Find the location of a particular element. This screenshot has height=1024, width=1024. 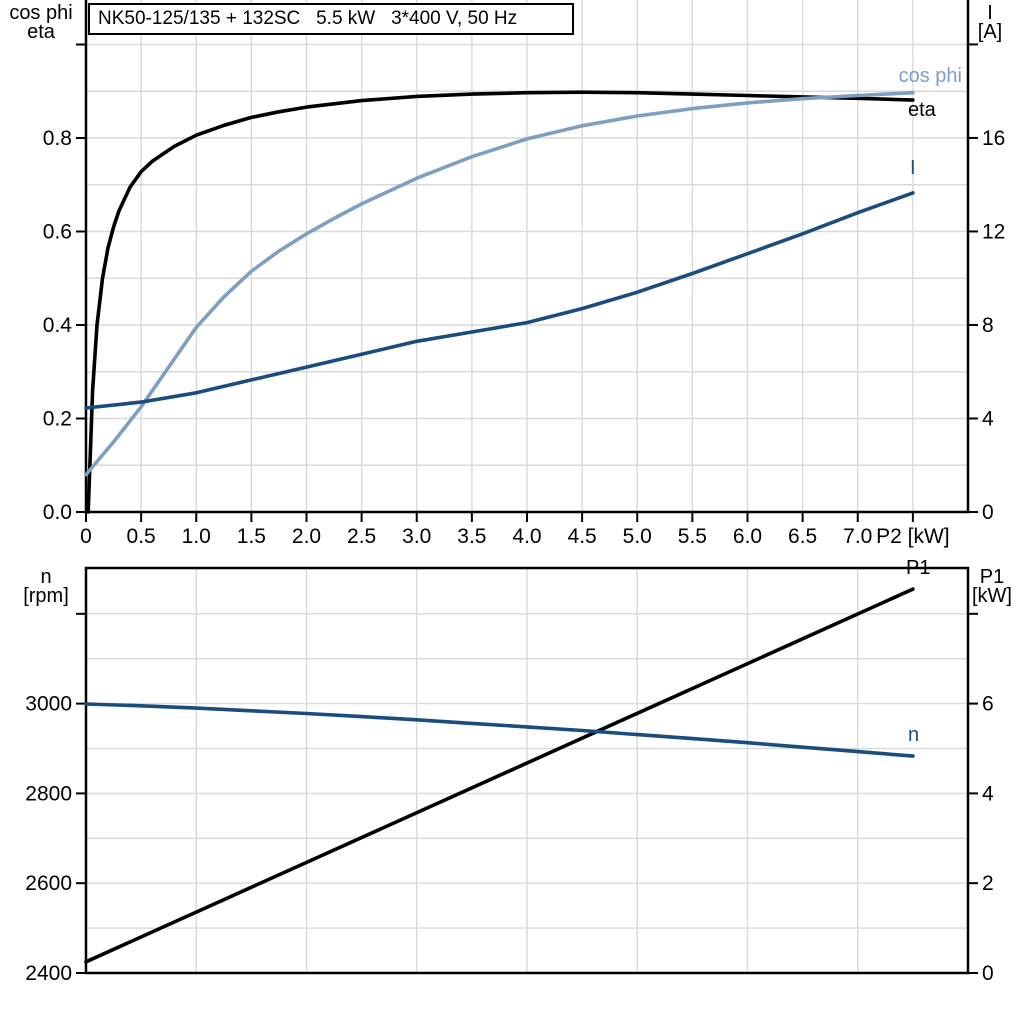

right-axis-tick-label: 2 is located at coordinates (988, 883).